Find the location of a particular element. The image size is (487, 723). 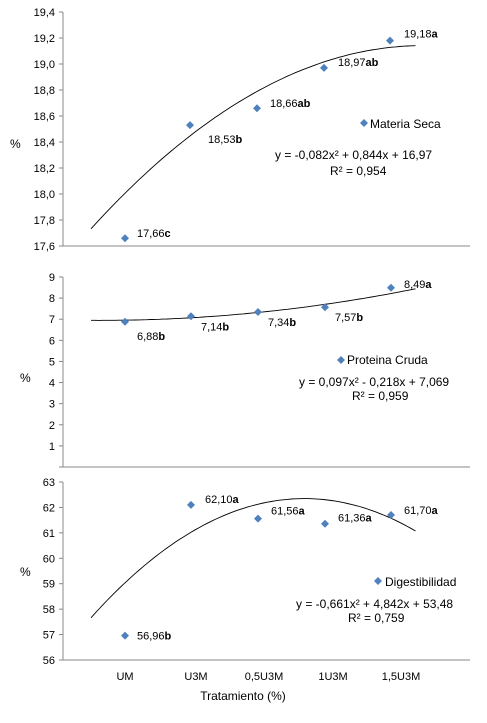

data-label: 7,34b is located at coordinates (282, 323).